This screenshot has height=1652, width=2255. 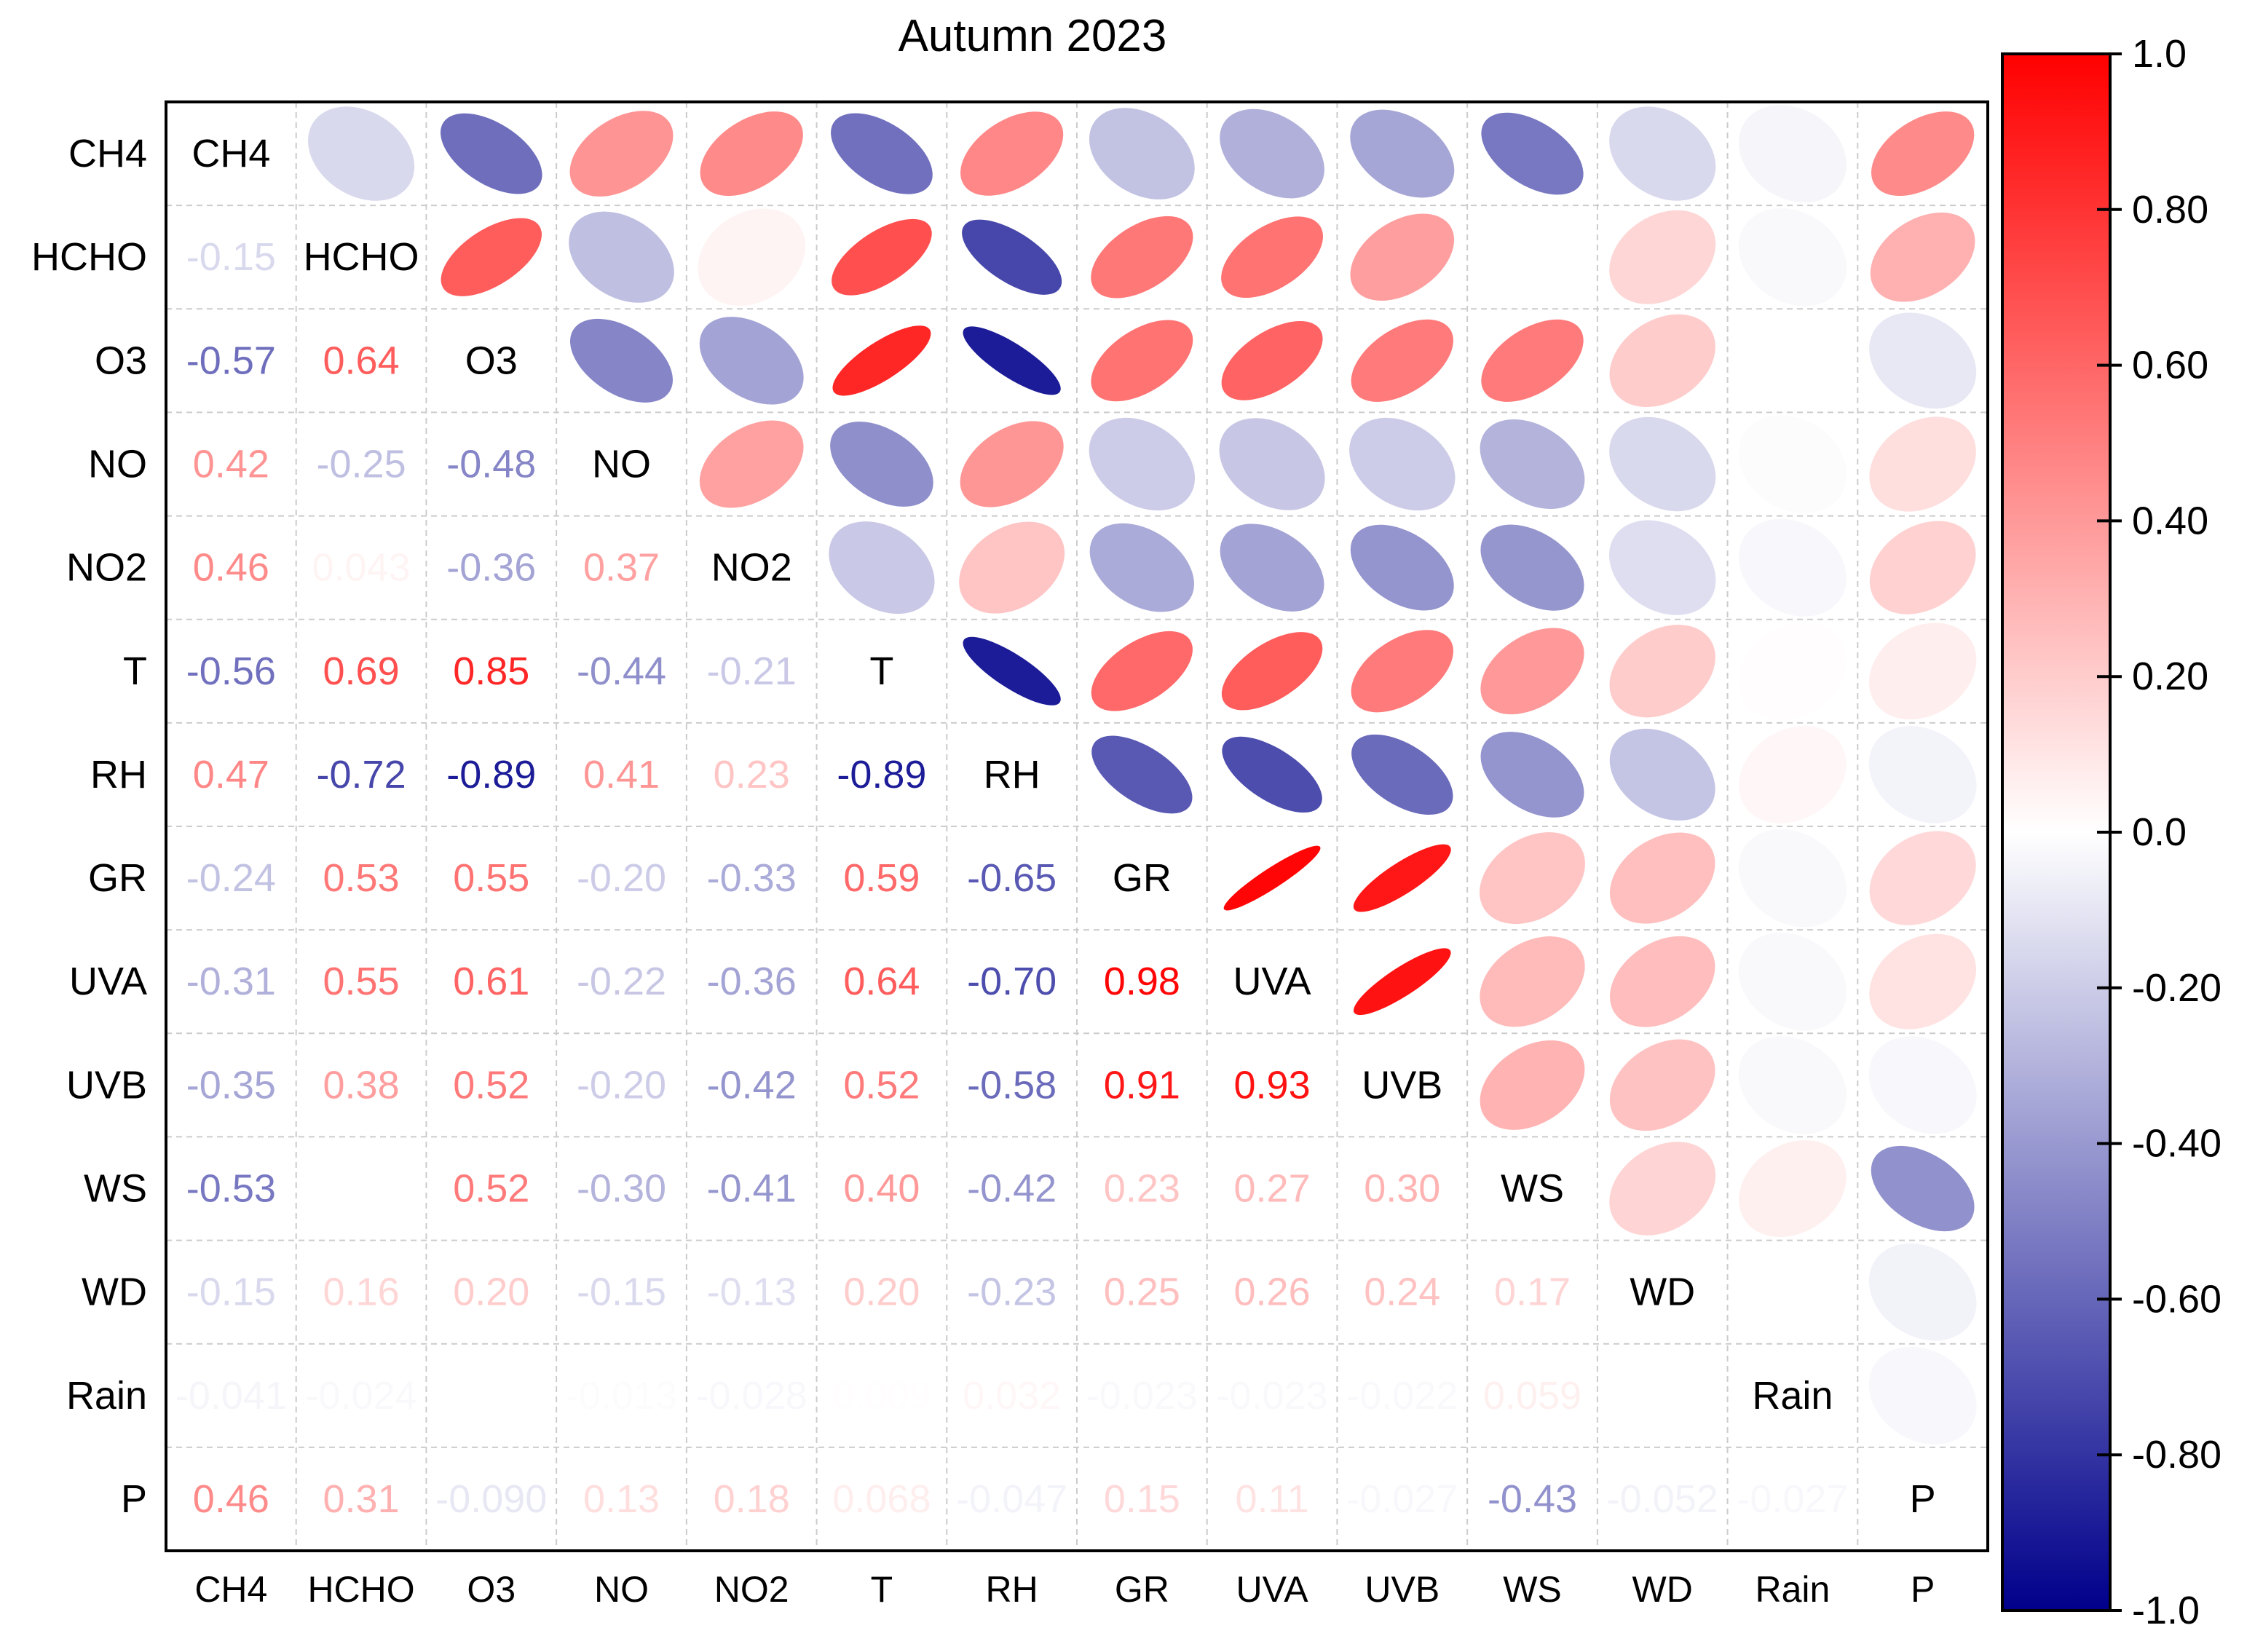 What do you see at coordinates (621, 671) in the screenshot?
I see `corr-value-label: -0.44` at bounding box center [621, 671].